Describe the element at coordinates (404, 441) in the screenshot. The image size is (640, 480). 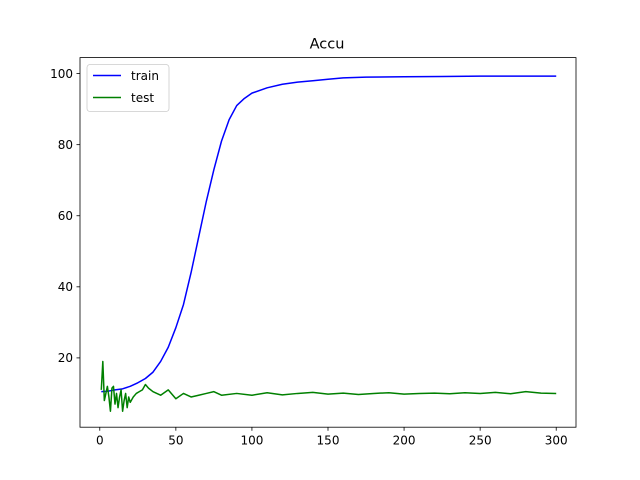
I see `x-tick-label: 200` at that location.